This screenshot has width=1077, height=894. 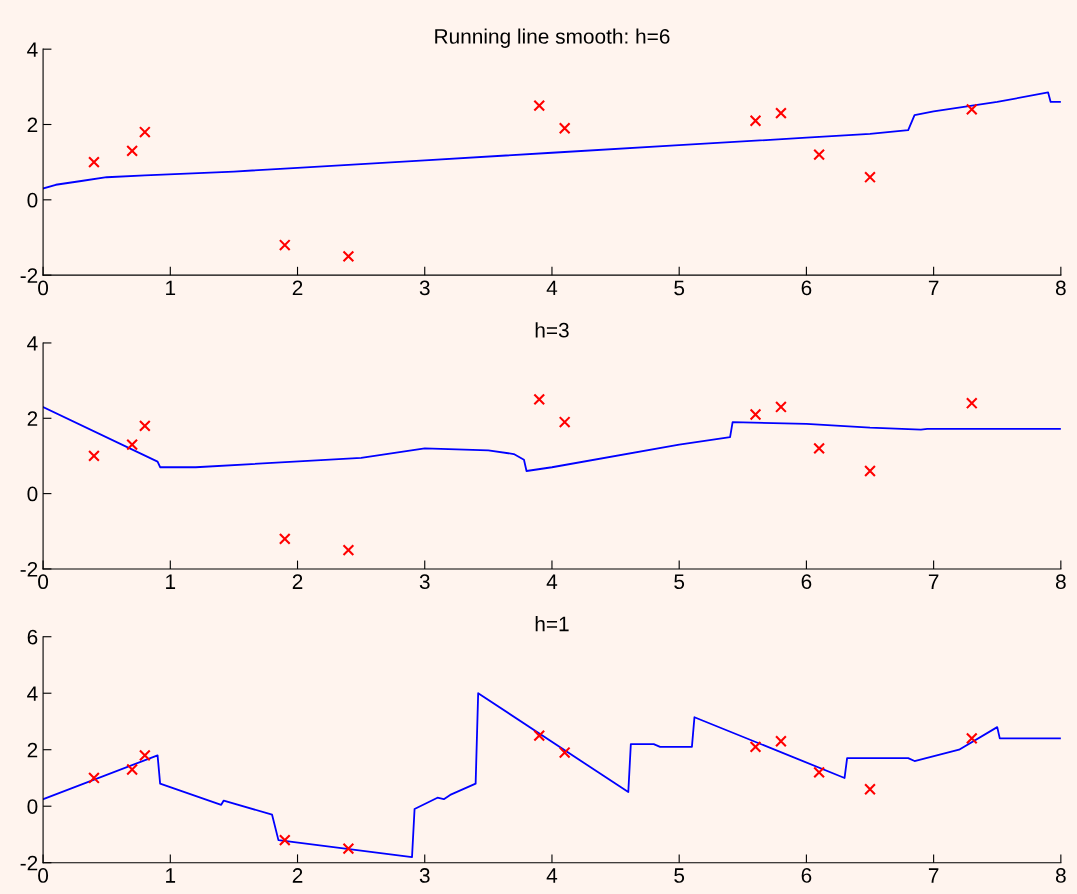 What do you see at coordinates (32, 637) in the screenshot?
I see `y-tick-label: 6` at bounding box center [32, 637].